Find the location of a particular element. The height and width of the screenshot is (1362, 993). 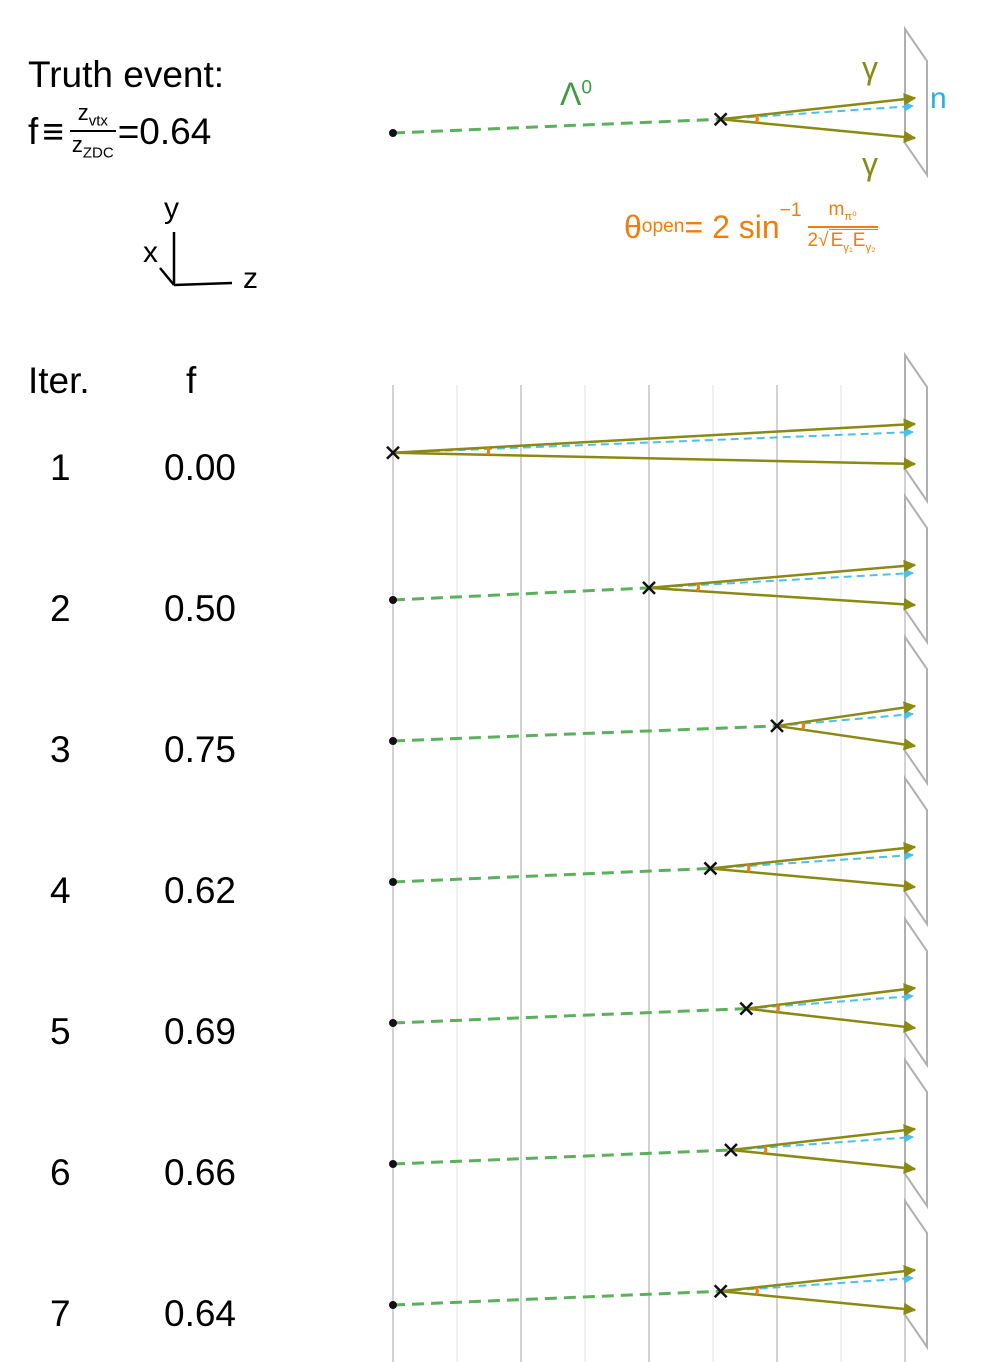

axis-x-line is located at coordinates (167, 276).